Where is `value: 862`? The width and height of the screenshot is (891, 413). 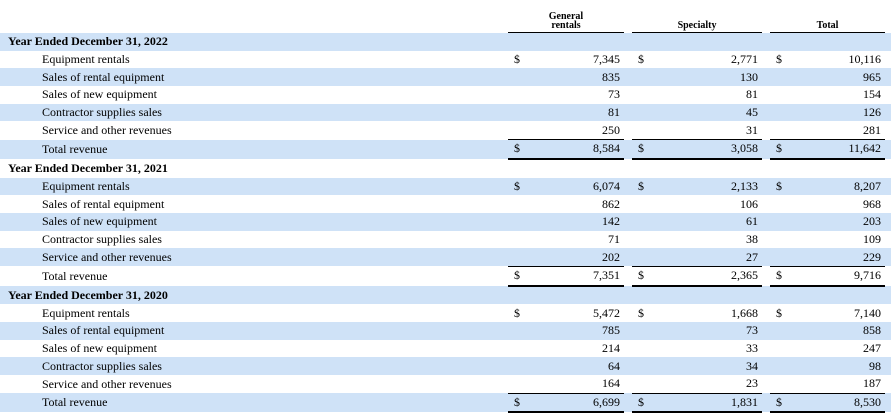 value: 862 is located at coordinates (611, 203).